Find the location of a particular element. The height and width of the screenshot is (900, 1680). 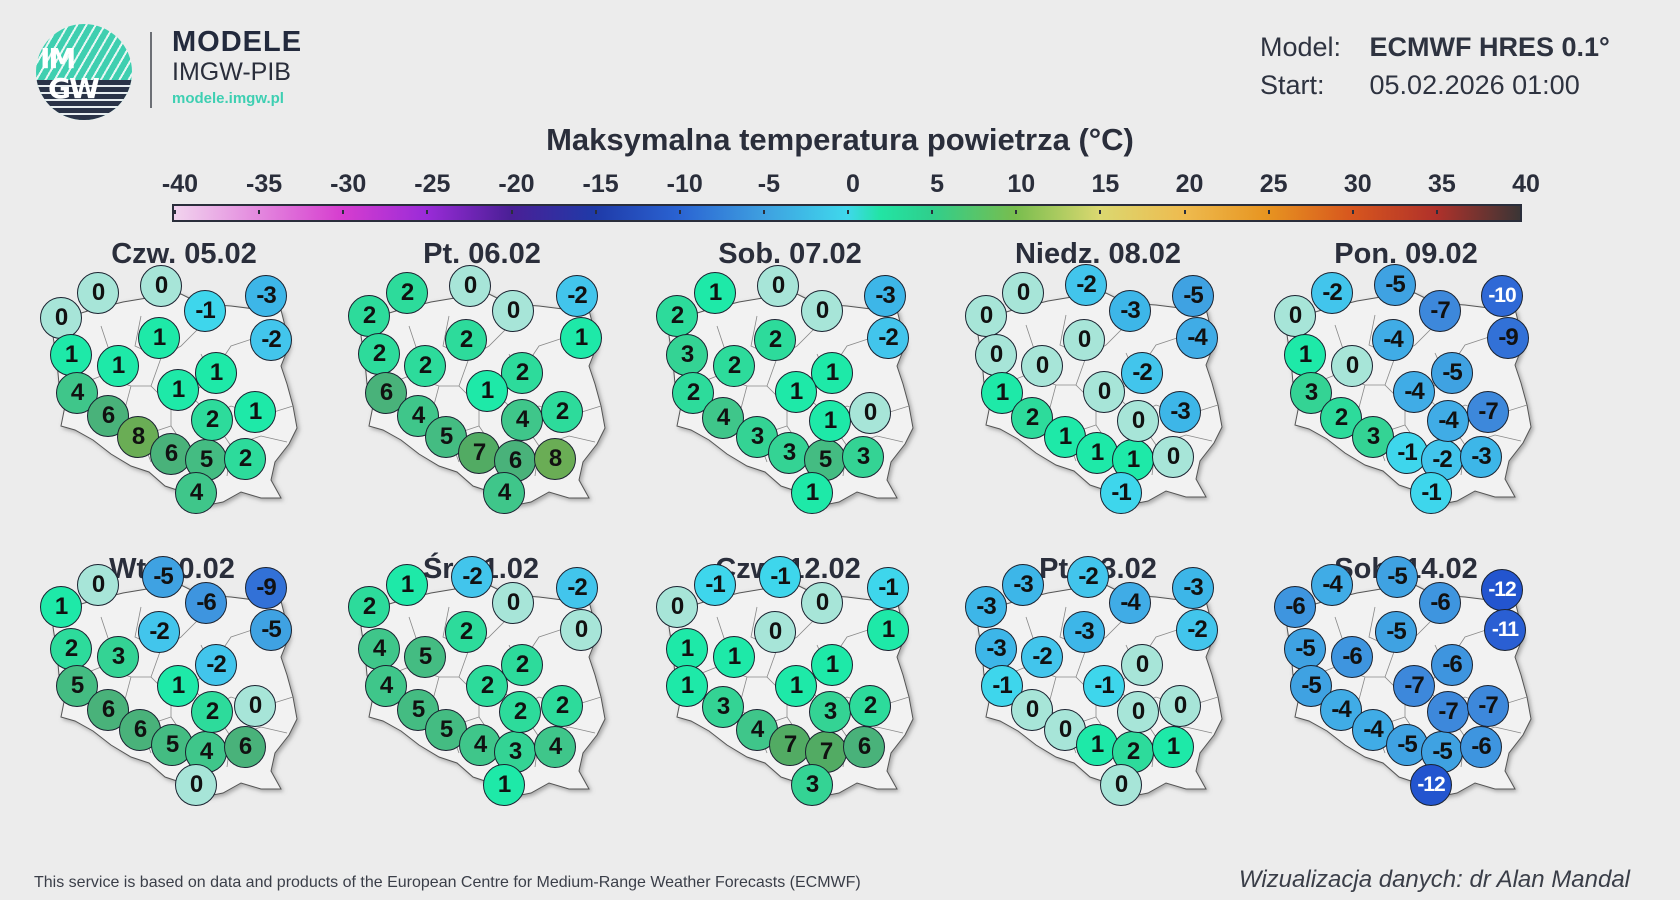

day-title: Pon. 09.02 is located at coordinates (1406, 254).